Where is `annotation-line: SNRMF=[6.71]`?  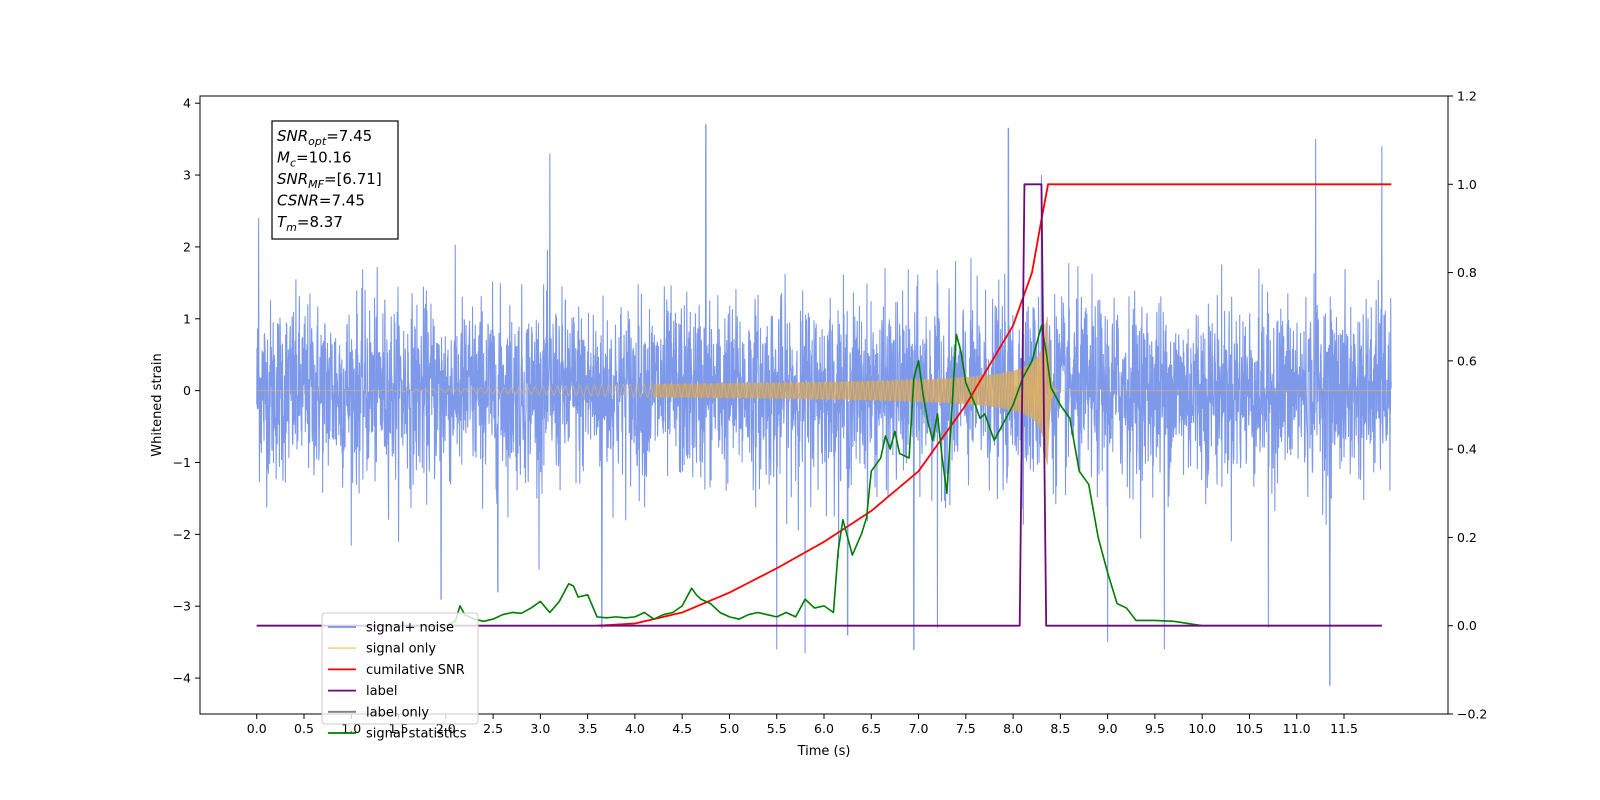
annotation-line: SNRMF=[6.71] is located at coordinates (329, 180).